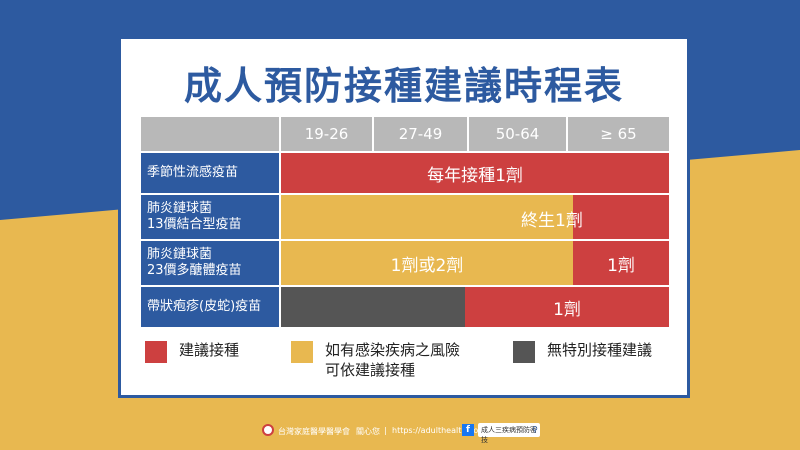  Describe the element at coordinates (204, 306) in the screenshot. I see `row-label-line: 帶狀疱疹(皮蛇)疫苗` at that location.